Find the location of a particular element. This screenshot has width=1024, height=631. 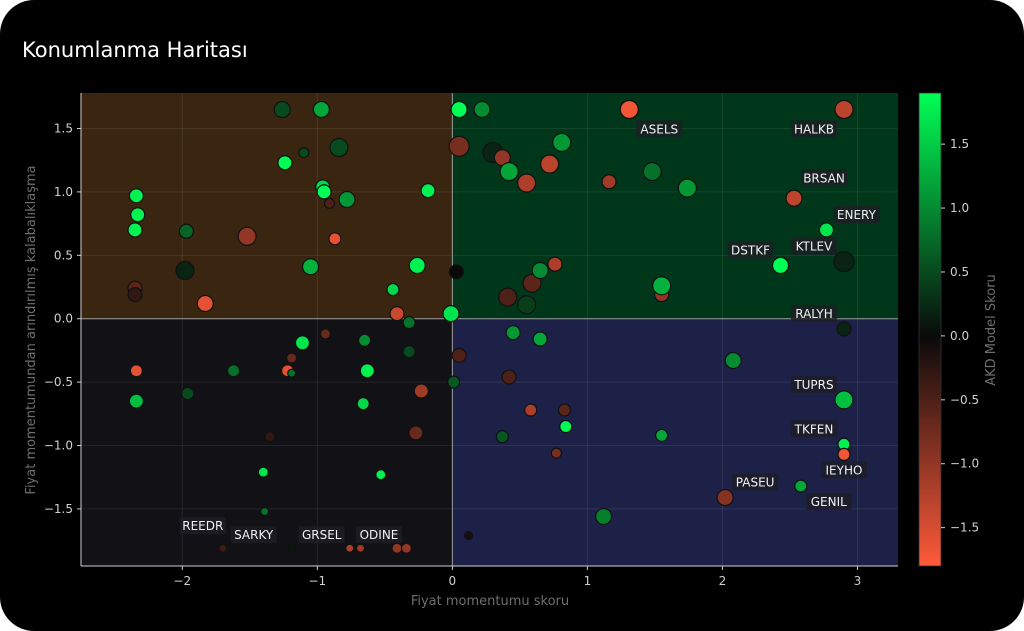

x-axis-label: Fiyat momentumu skoru is located at coordinates (490, 601).